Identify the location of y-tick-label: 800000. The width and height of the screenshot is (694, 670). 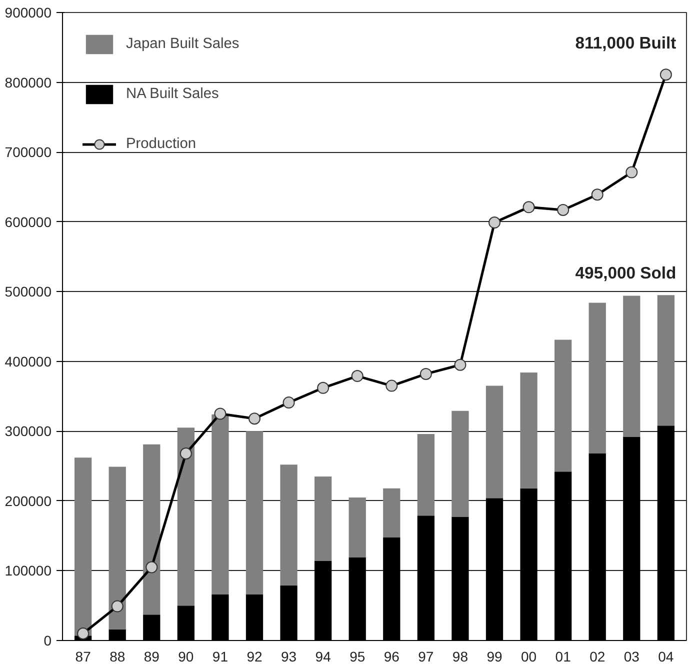
(28, 82).